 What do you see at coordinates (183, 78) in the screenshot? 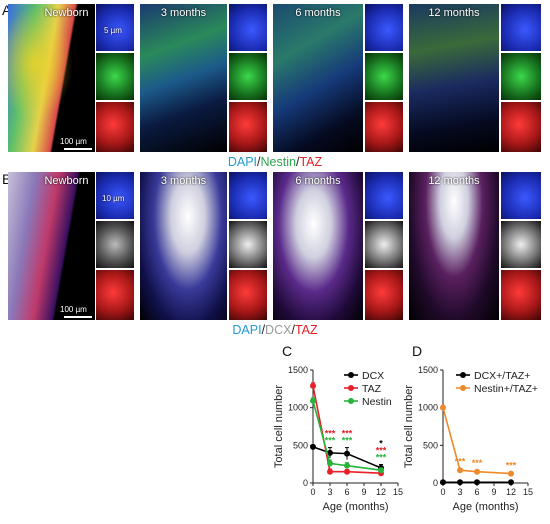
I see `panel-a-3months-image: 3 months` at bounding box center [183, 78].